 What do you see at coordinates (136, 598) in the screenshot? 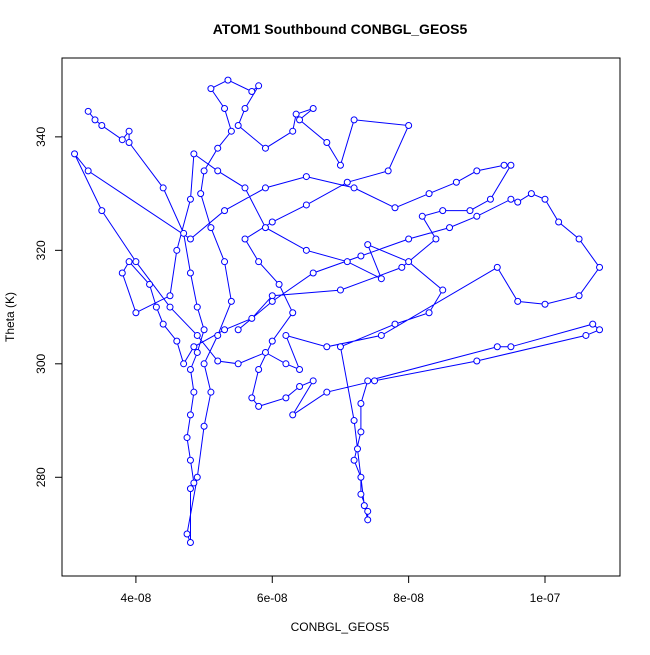
I see `x-tick-label: 4e-08` at bounding box center [136, 598].